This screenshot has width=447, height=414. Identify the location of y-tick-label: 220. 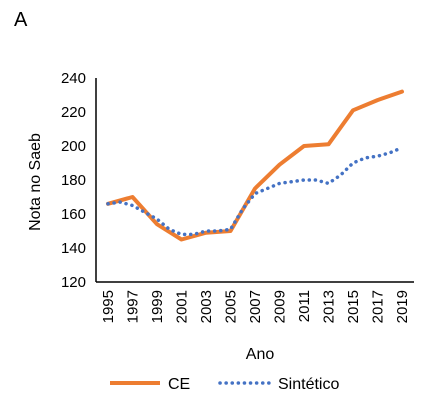
(73, 112).